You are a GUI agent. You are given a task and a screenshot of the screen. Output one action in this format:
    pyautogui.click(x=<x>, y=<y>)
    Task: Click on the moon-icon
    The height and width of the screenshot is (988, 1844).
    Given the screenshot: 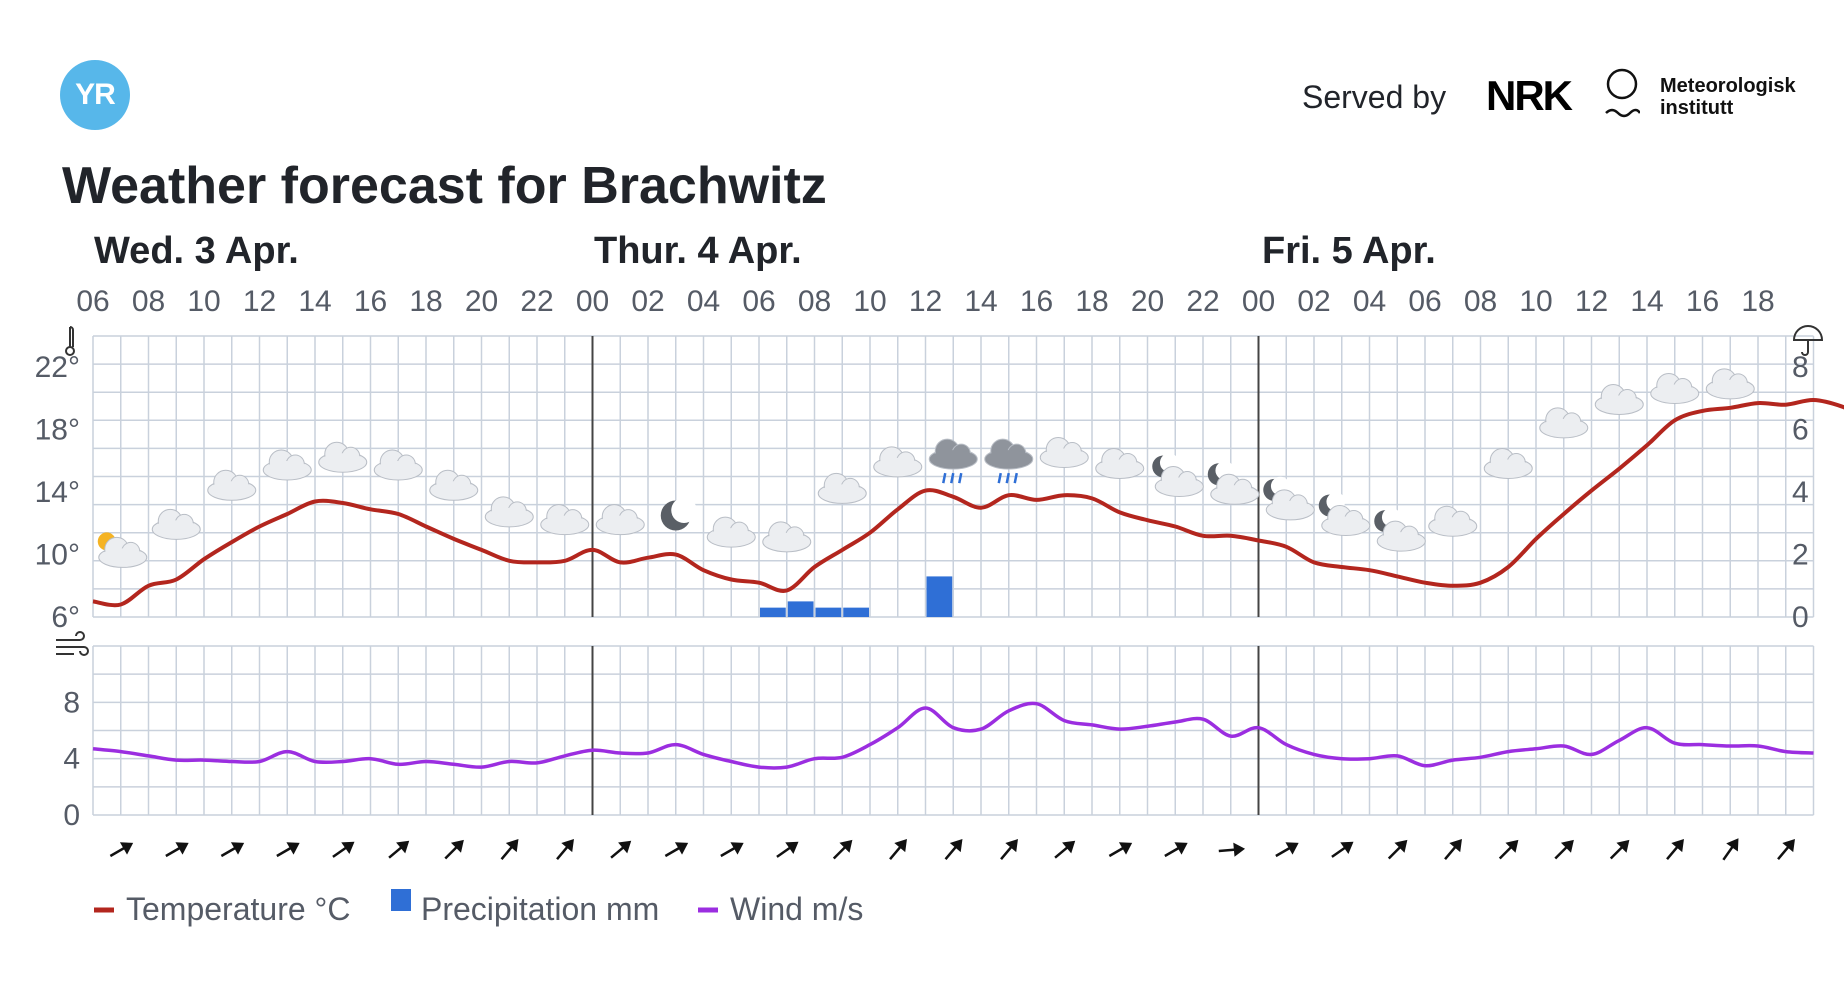 What is the action you would take?
    pyautogui.click(x=678, y=514)
    